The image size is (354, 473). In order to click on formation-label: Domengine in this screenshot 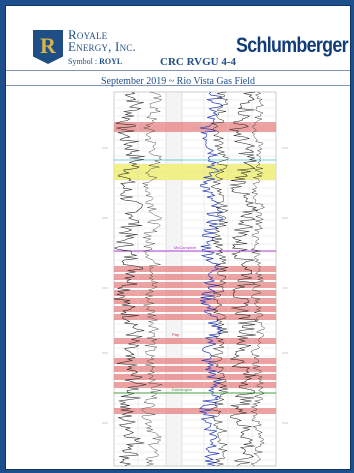, I will do `click(182, 389)`.